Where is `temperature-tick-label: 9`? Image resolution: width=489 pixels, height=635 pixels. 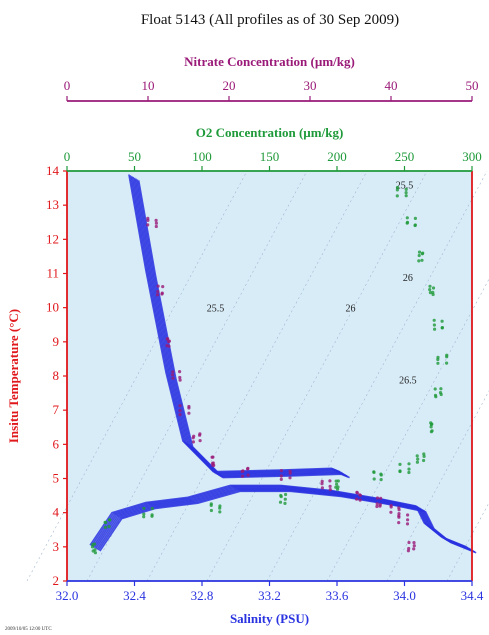
temperature-tick-label: 9 is located at coordinates (56, 341).